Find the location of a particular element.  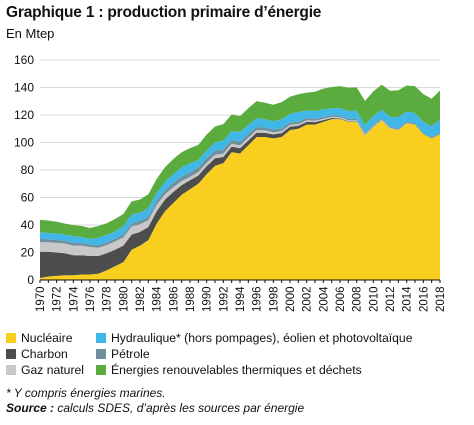

x-tick-label: 2002 is located at coordinates (308, 299).